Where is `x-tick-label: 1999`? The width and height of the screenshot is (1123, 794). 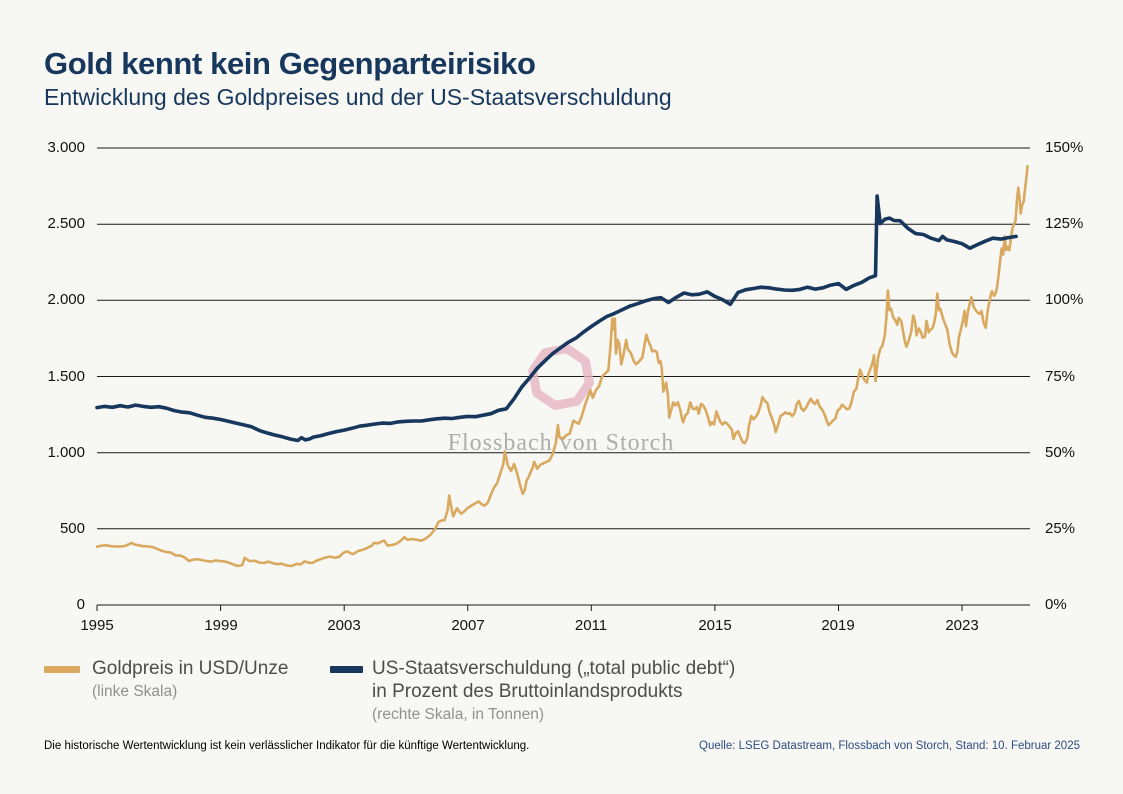 x-tick-label: 1999 is located at coordinates (221, 625).